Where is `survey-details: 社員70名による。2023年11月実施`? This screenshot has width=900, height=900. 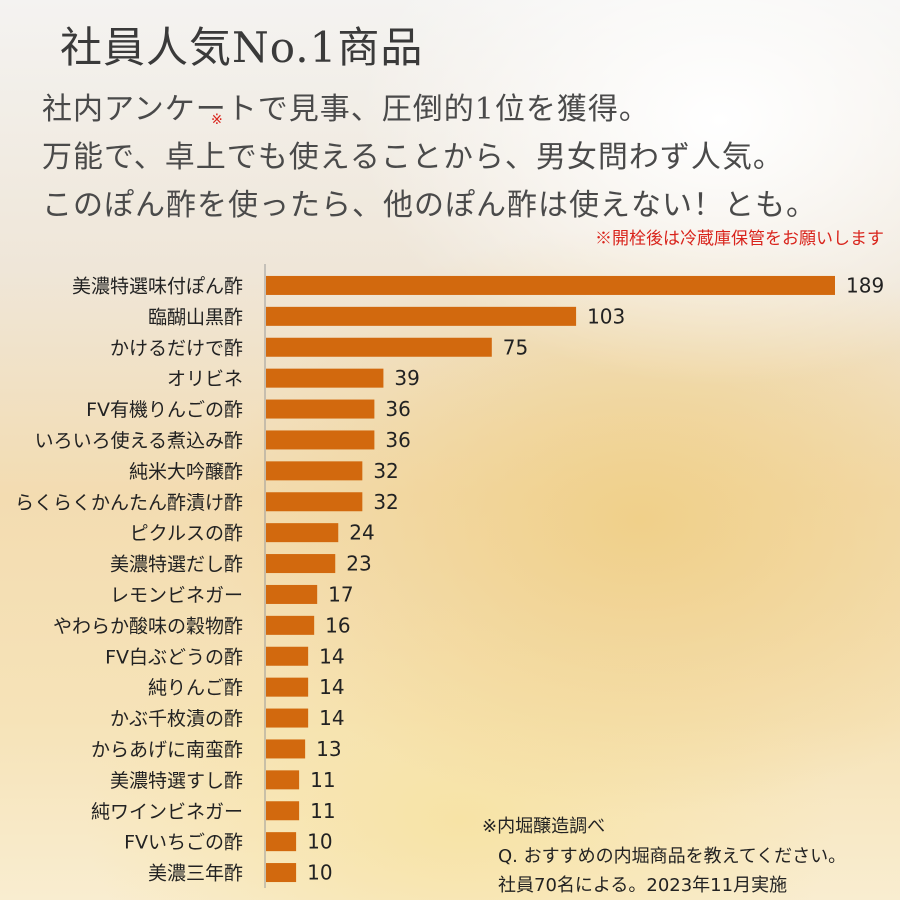
survey-details: 社員70名による。2023年11月実施 is located at coordinates (643, 885).